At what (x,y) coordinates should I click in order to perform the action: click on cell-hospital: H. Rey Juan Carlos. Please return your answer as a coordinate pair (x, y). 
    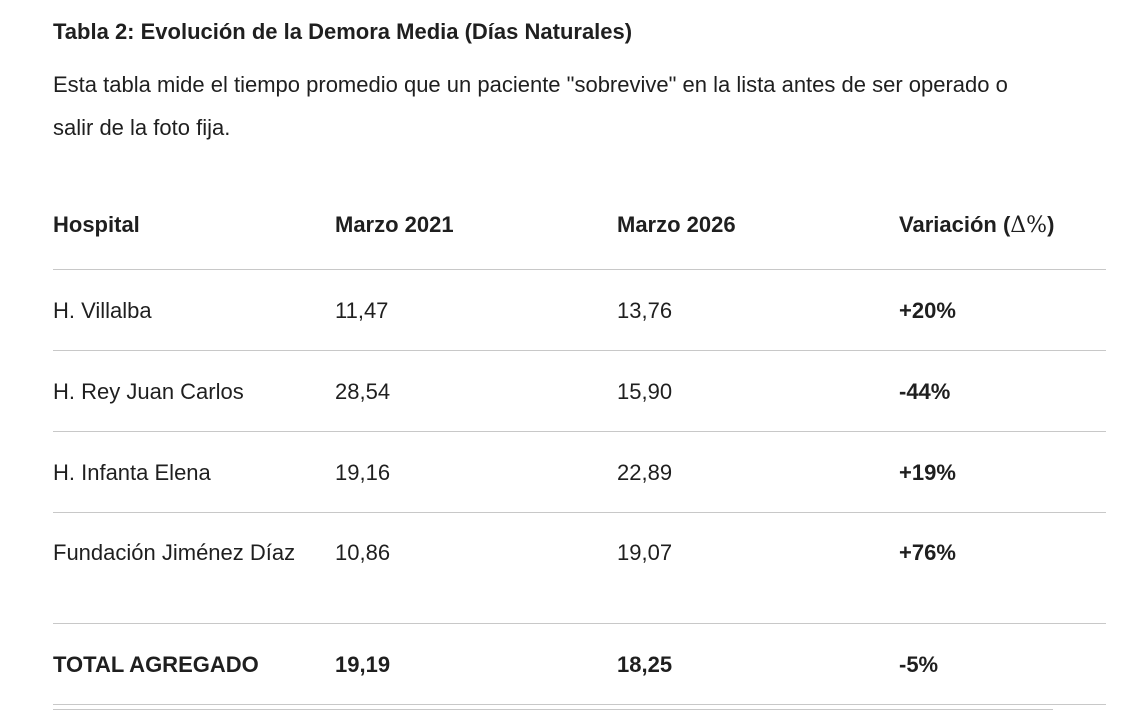
    Looking at the image, I should click on (194, 391).